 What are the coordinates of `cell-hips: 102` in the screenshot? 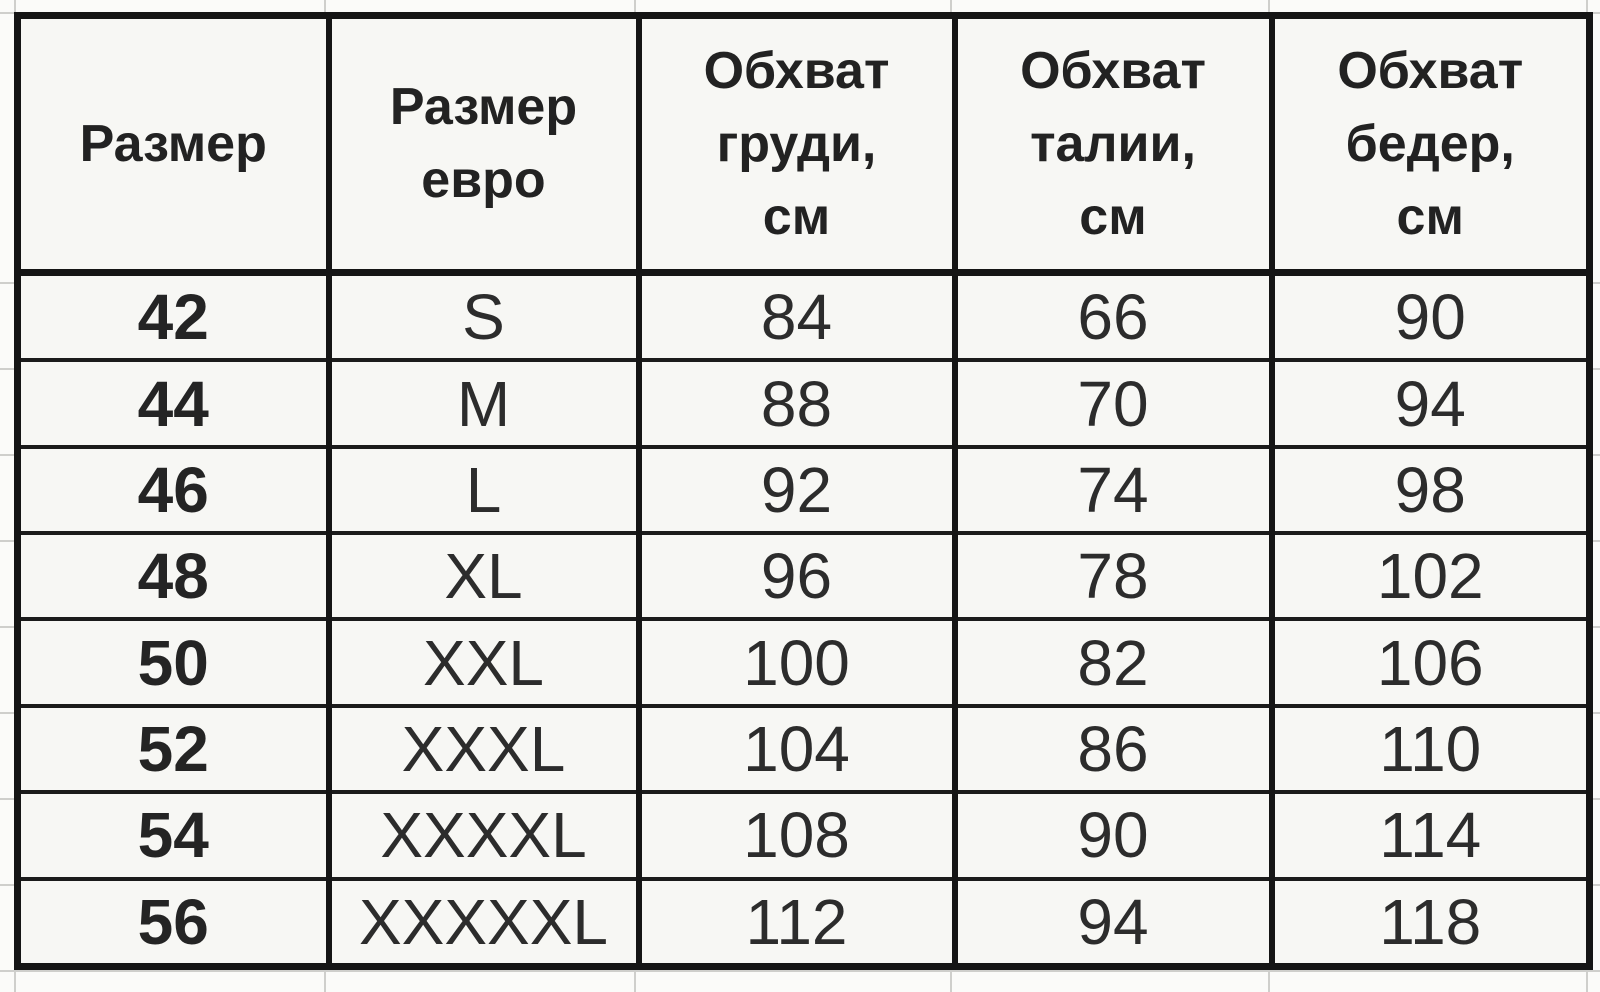 It's located at (1429, 575).